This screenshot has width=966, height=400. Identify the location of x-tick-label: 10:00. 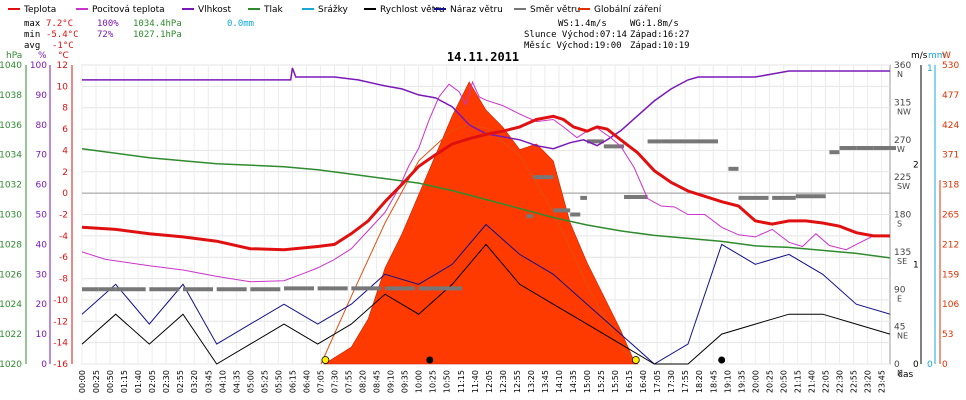
(419, 381).